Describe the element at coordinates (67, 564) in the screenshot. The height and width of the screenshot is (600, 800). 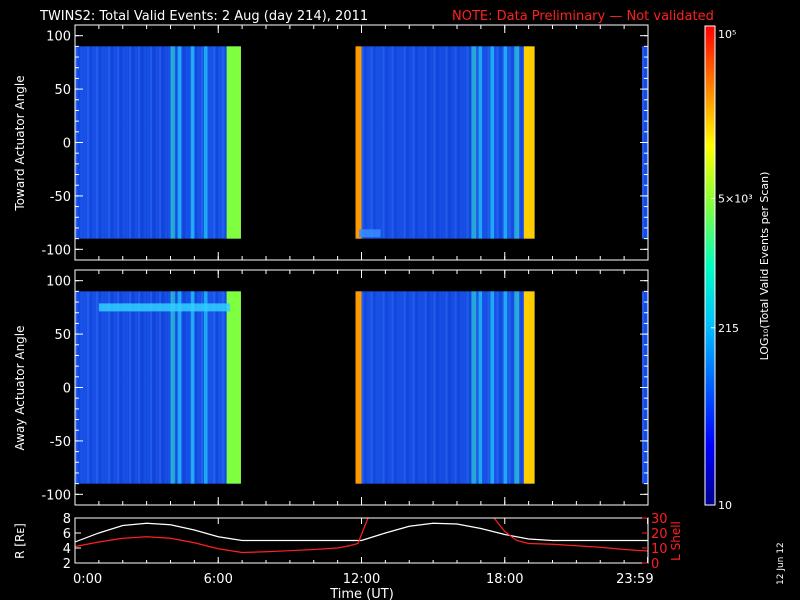
I see `left-tick-label: 2` at that location.